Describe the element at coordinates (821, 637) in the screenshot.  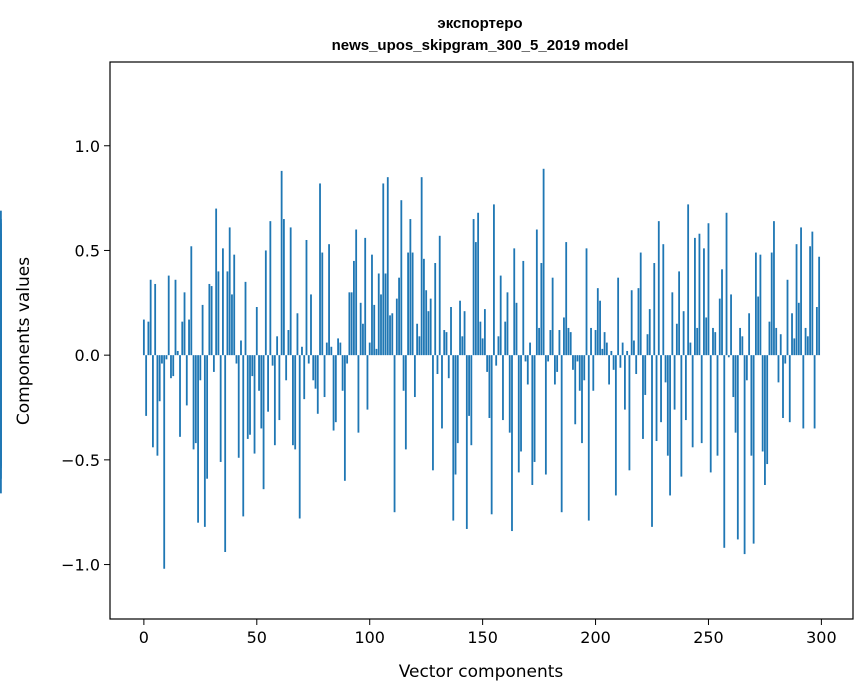
I see `x-tick-label: 300` at that location.